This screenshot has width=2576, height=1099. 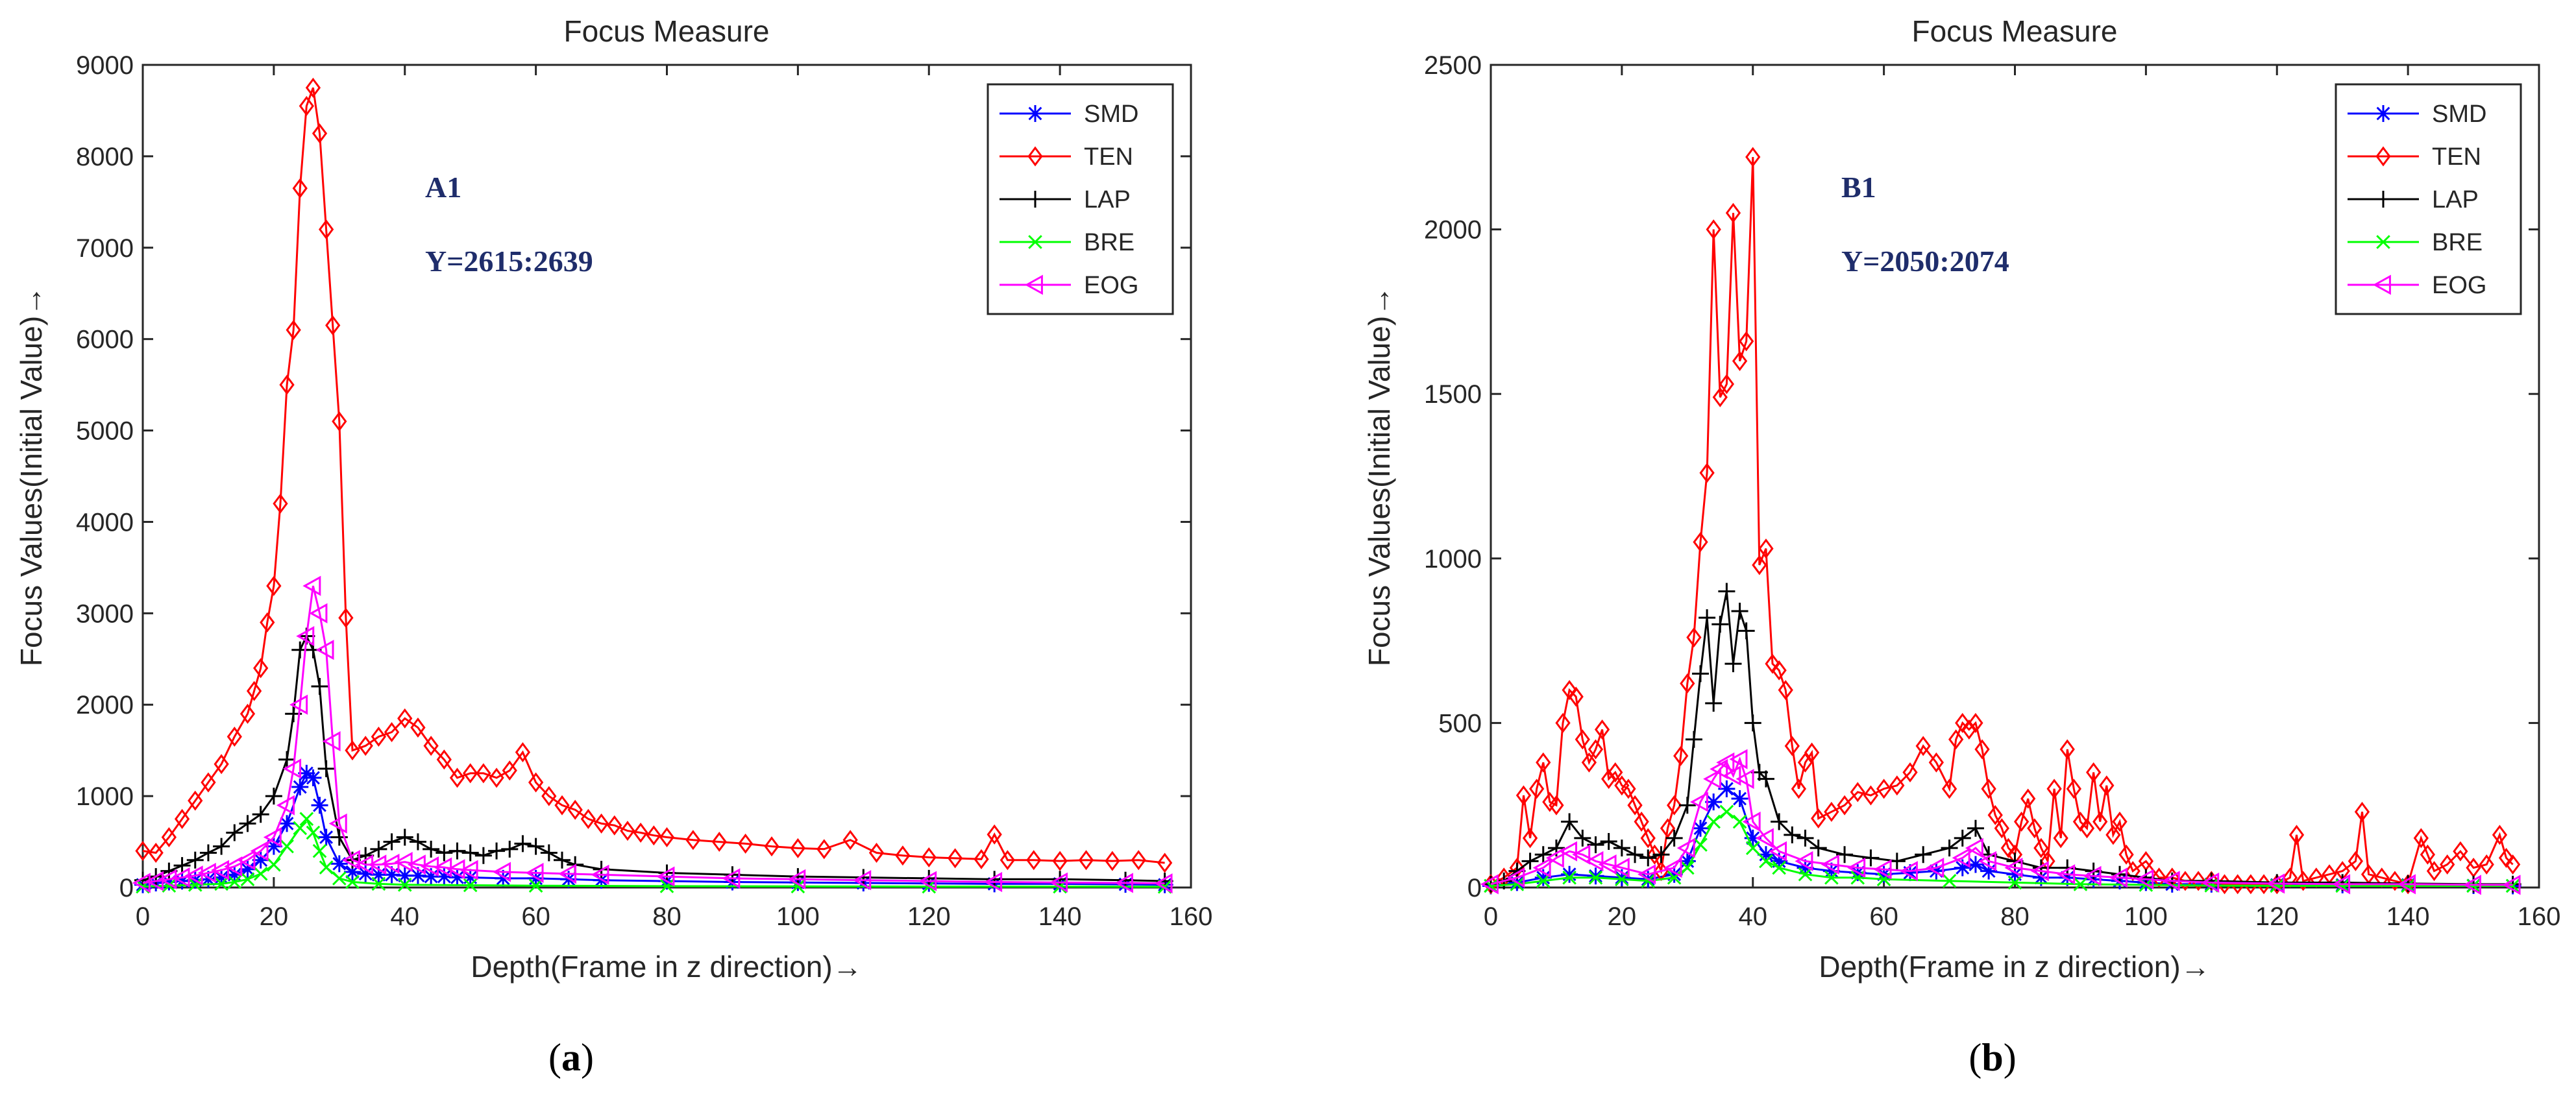 What do you see at coordinates (1474, 888) in the screenshot?
I see `y-tick-label: 0` at bounding box center [1474, 888].